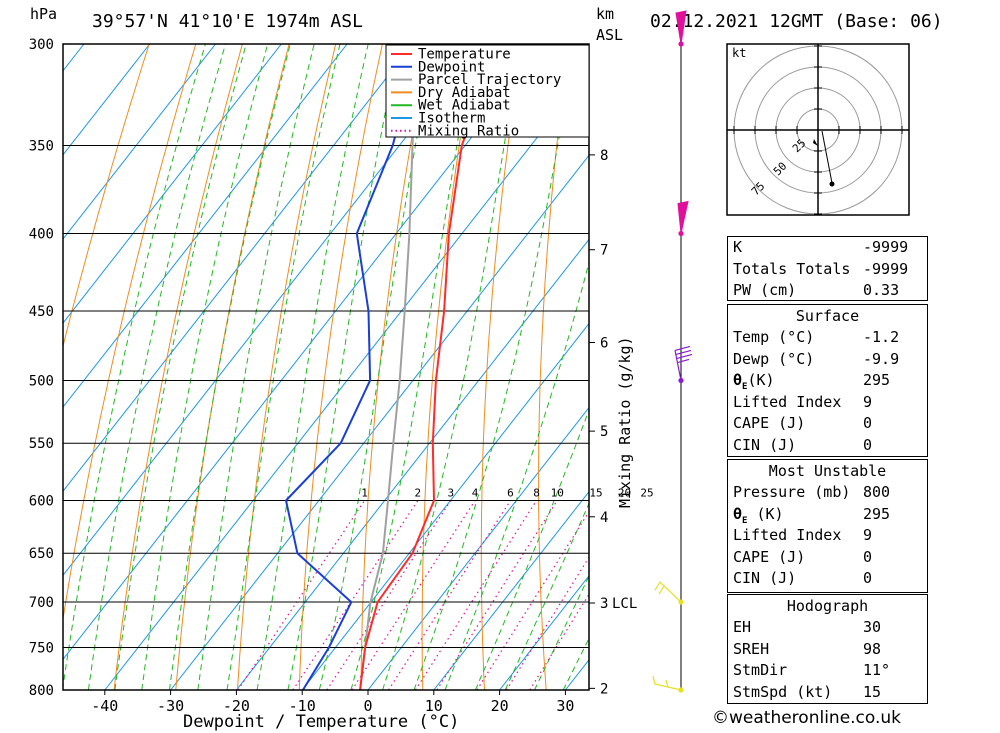 The width and height of the screenshot is (1000, 733). Describe the element at coordinates (832, 184) in the screenshot. I see `hodograph-end-dot` at that location.